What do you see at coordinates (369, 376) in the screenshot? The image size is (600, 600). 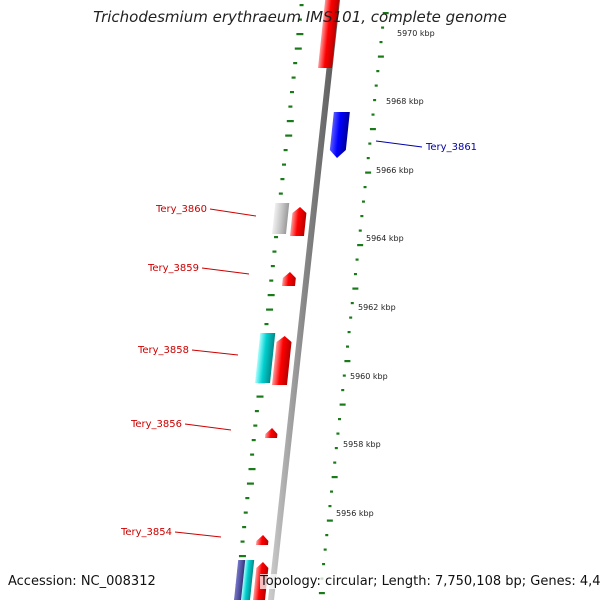 I see `kbp-tick-label: 5960 kbp` at bounding box center [369, 376].